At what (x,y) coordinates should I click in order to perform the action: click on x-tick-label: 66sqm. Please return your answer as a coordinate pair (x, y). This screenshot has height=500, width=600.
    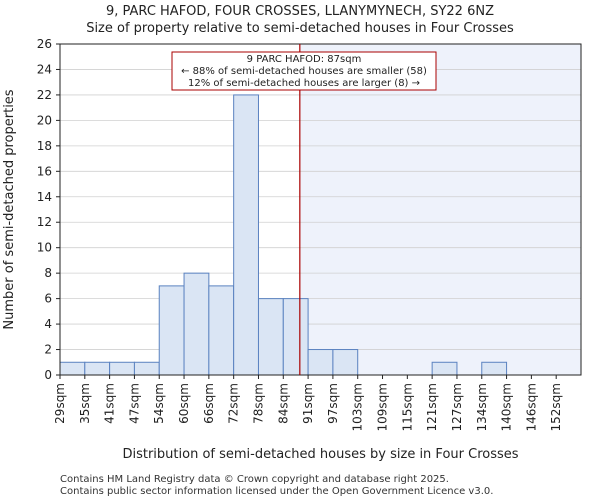
    Looking at the image, I should click on (209, 403).